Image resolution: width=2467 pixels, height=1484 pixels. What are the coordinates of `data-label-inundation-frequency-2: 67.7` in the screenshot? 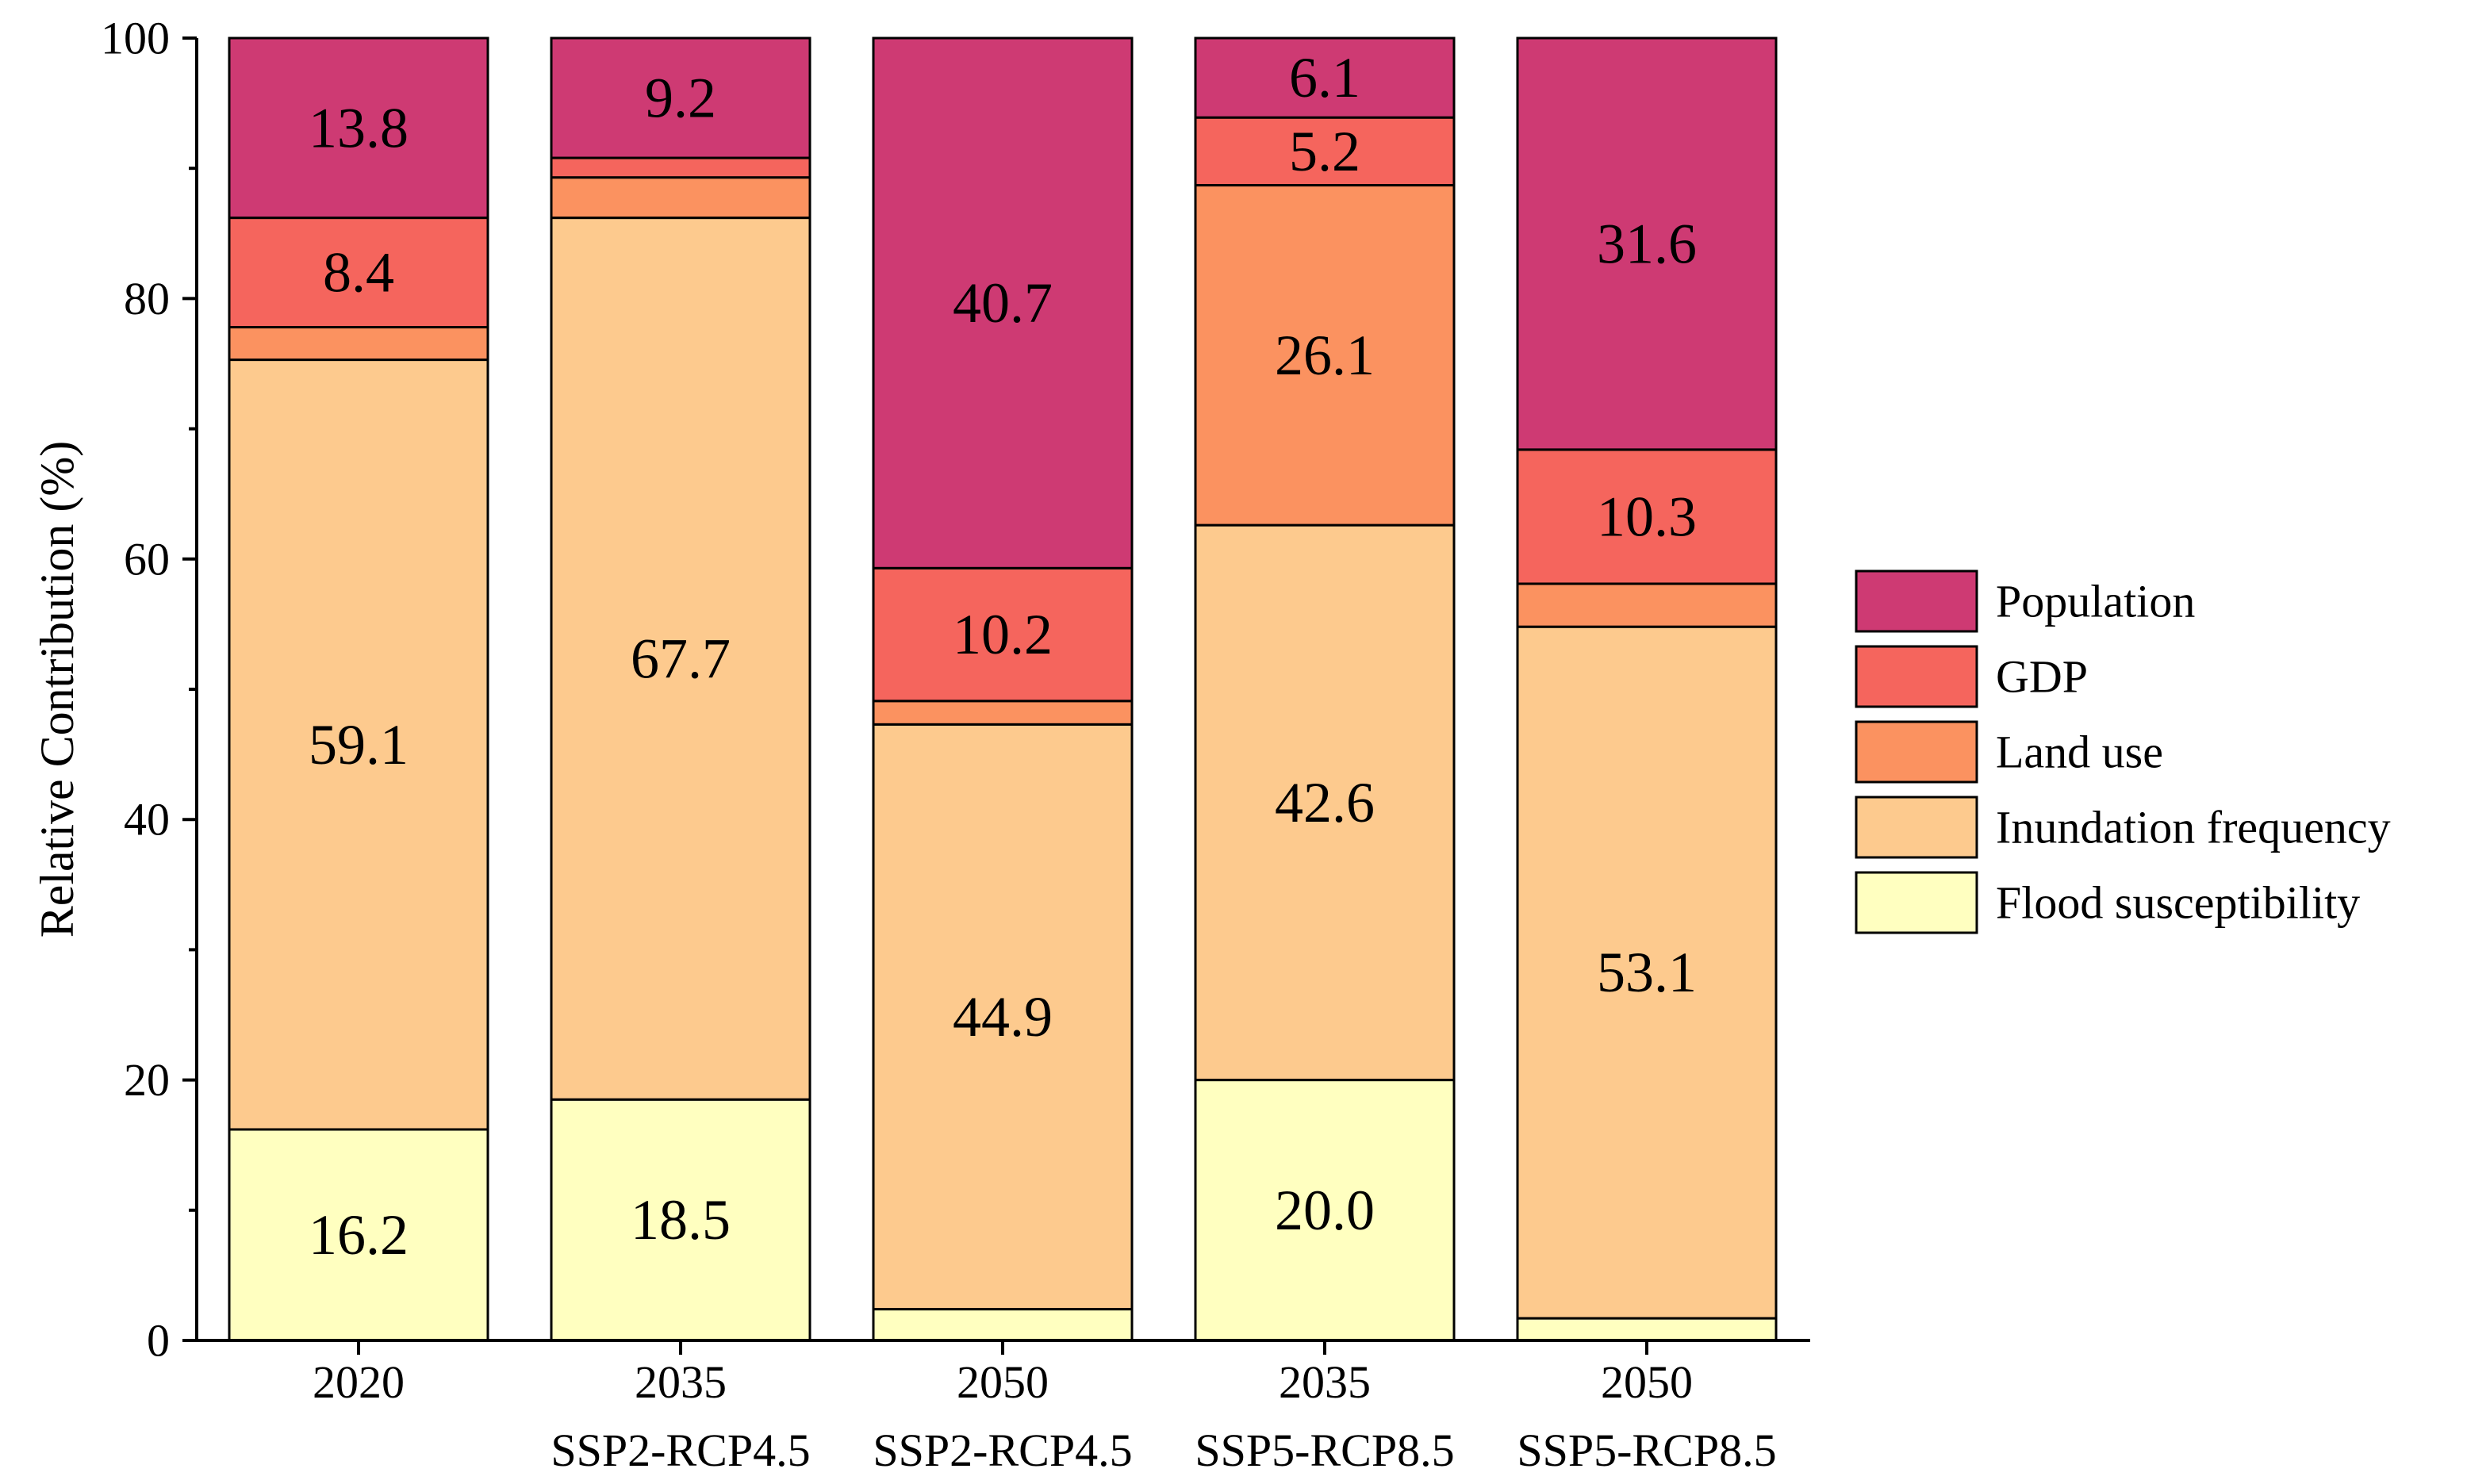 It's located at (681, 658).